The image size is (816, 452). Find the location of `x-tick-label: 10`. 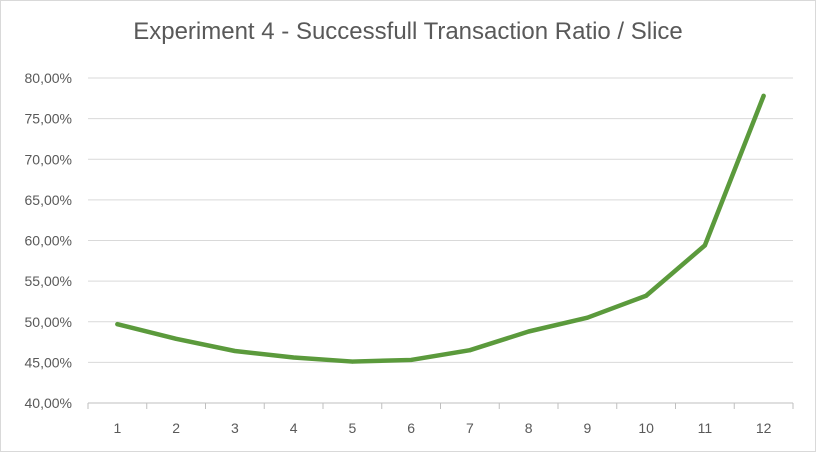

x-tick-label: 10 is located at coordinates (646, 428).